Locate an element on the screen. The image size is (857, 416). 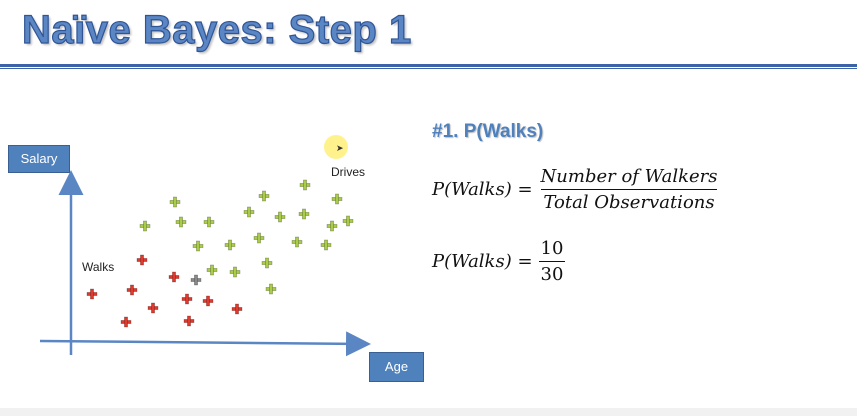
data-points is located at coordinates (220, 253).